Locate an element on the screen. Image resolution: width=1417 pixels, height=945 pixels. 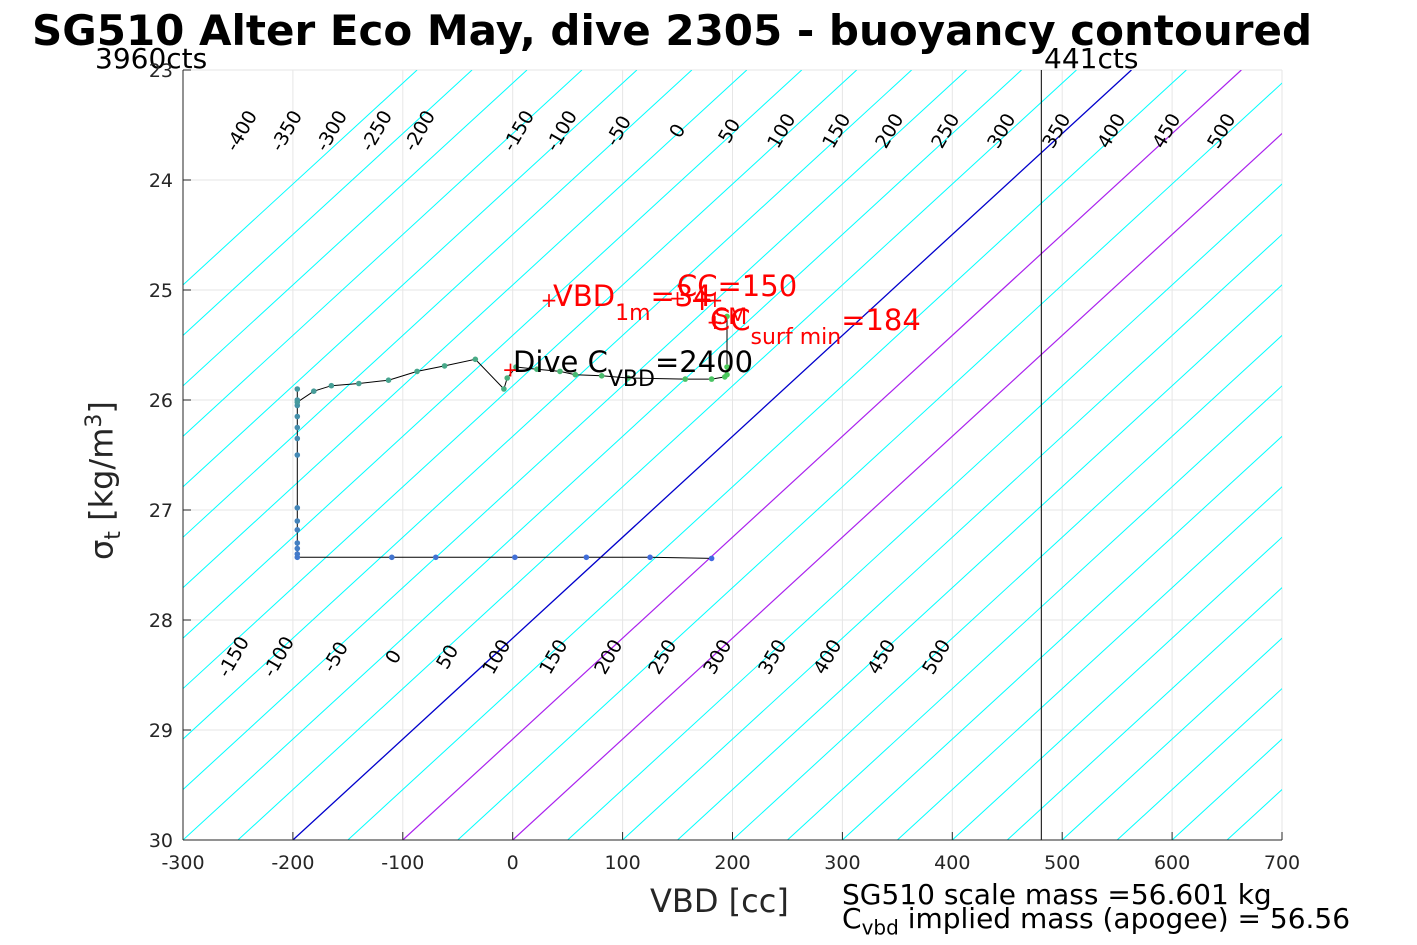
y-tick-label: 29 is located at coordinates (161, 731).